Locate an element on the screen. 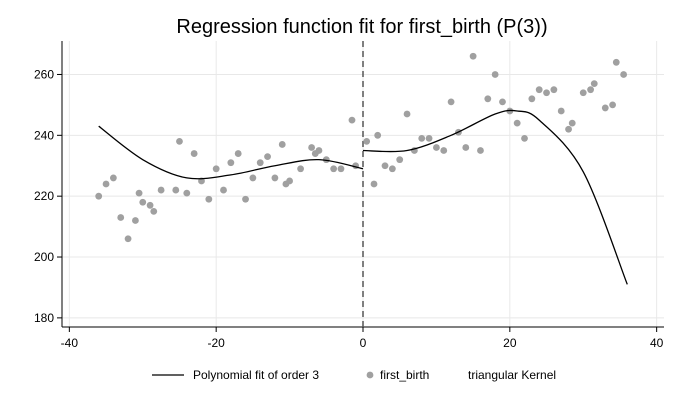 The image size is (680, 408). legend-label-kernel: triangular Kernel is located at coordinates (512, 375).